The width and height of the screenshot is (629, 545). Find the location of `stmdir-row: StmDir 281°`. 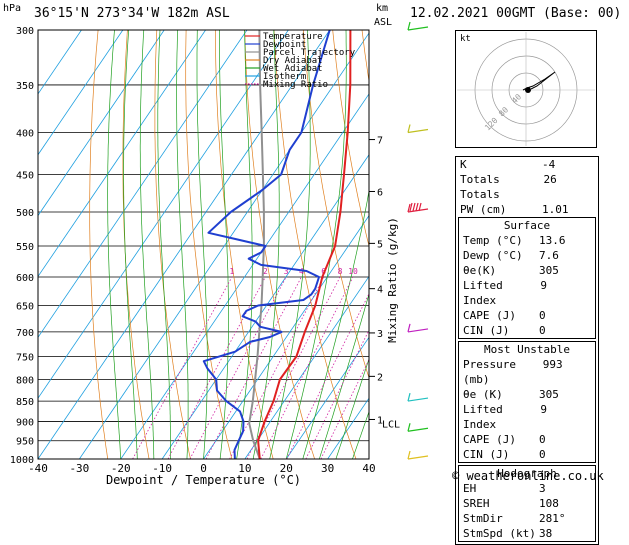

stmdir-row: StmDir 281° is located at coordinates (514, 518).